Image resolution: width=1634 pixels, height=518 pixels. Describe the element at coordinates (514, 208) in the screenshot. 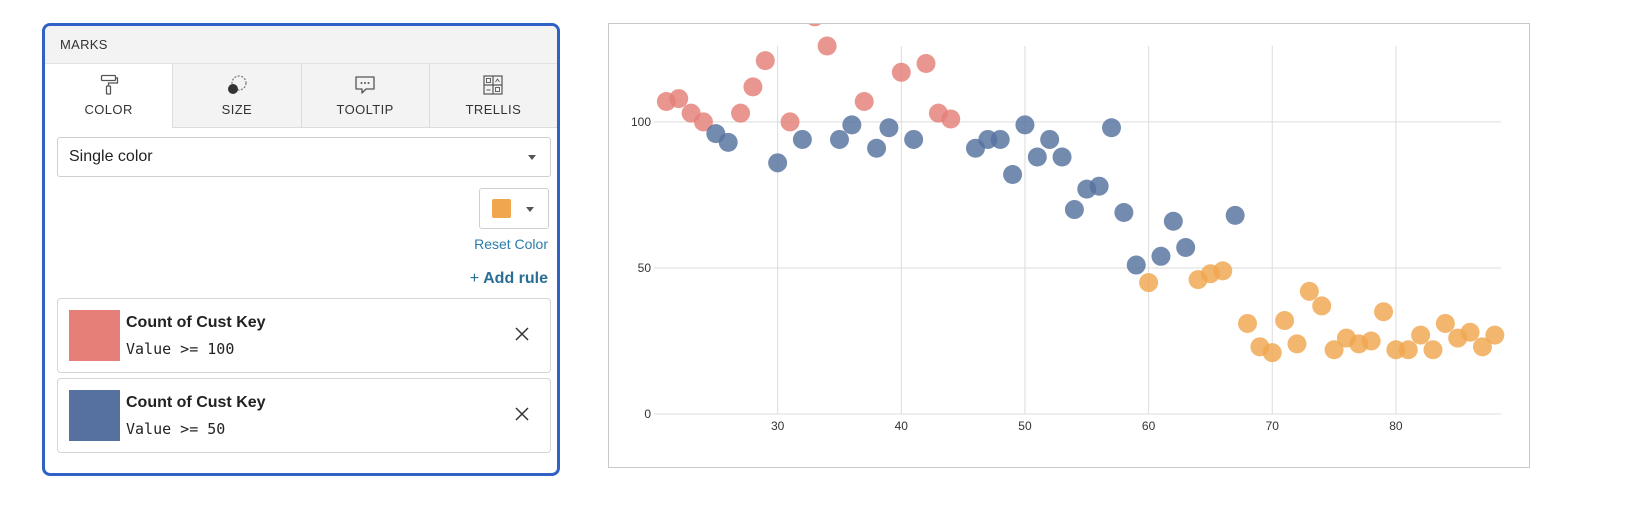

I see `color-picker-button` at that location.